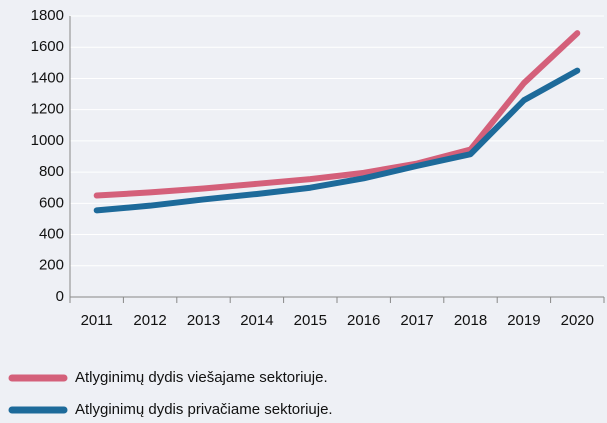 The width and height of the screenshot is (607, 423). Describe the element at coordinates (47, 46) in the screenshot. I see `y-tick-label: 1600` at that location.